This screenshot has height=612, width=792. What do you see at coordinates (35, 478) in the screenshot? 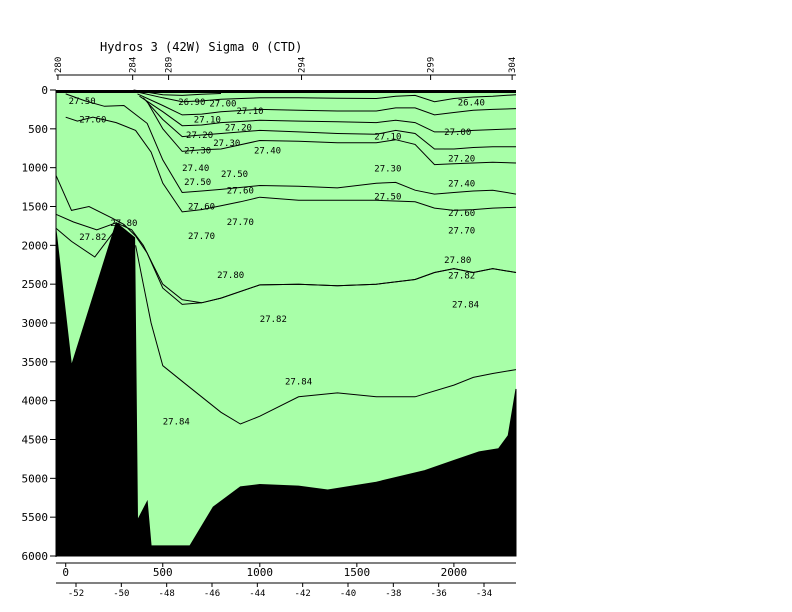
I see `y-tick-label: 5000` at bounding box center [35, 478].